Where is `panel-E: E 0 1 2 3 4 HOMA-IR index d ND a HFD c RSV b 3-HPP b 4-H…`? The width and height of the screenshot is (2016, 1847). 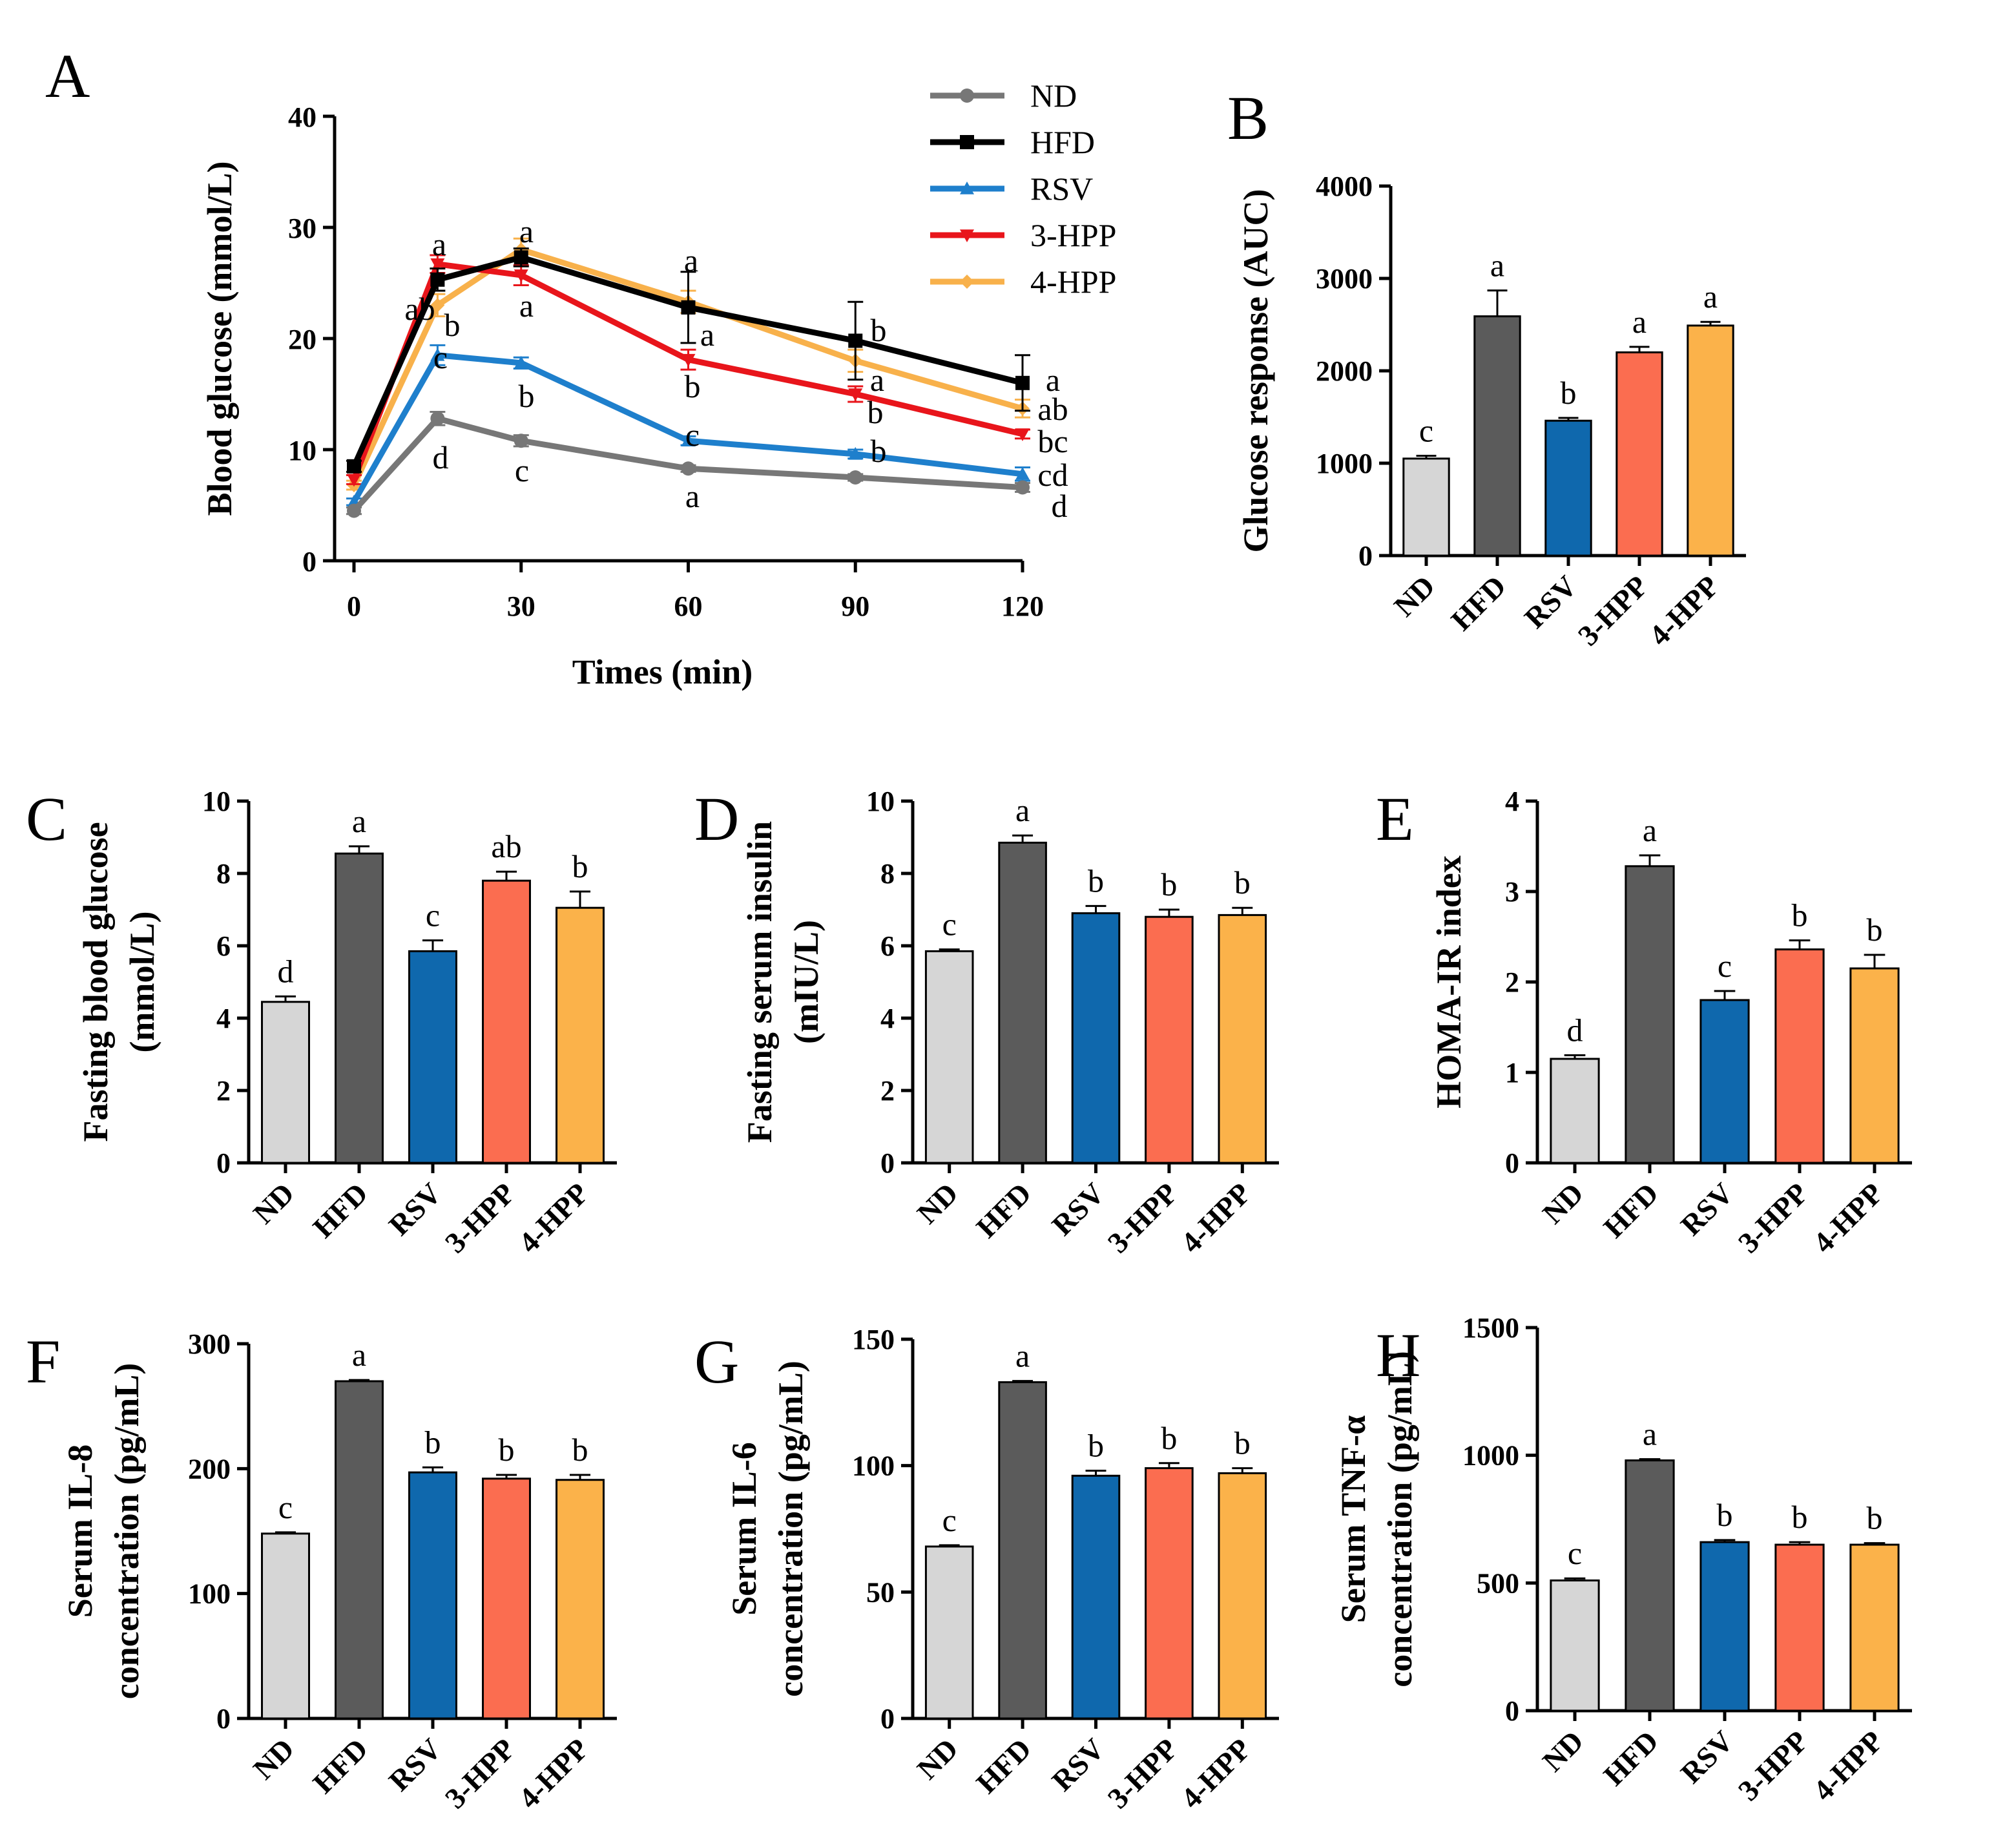
panel-E: E 0 1 2 3 4 HOMA-IR index d ND a HFD c RSV b 3-HPP b 4-H… is located at coordinates (1644, 1021).